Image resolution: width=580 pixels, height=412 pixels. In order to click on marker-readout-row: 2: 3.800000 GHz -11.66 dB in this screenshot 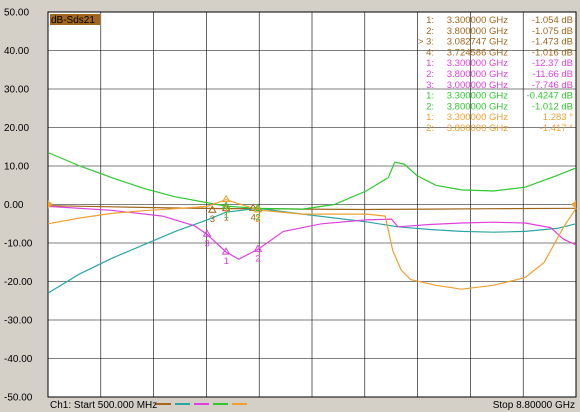, I will do `click(499, 74)`.